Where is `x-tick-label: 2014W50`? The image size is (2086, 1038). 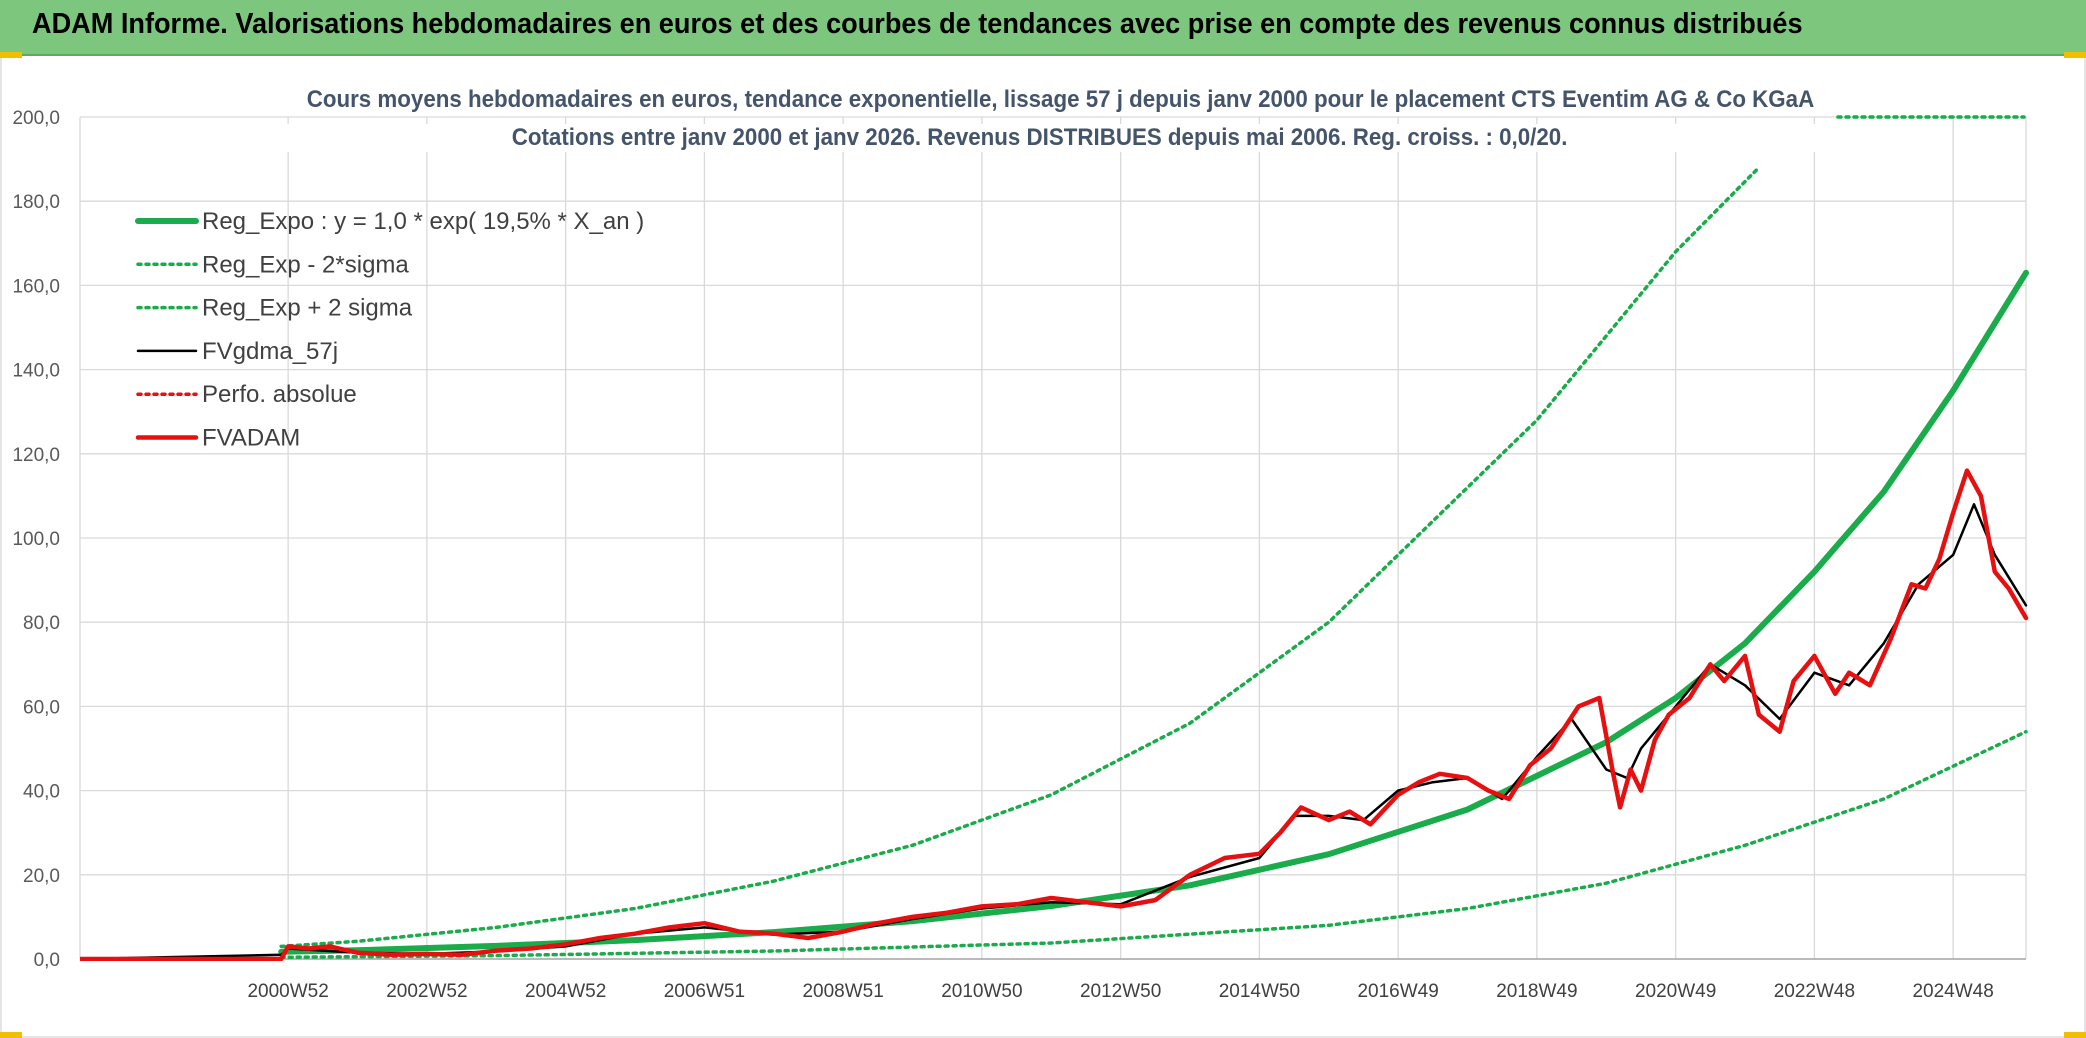 x-tick-label: 2014W50 is located at coordinates (1259, 991).